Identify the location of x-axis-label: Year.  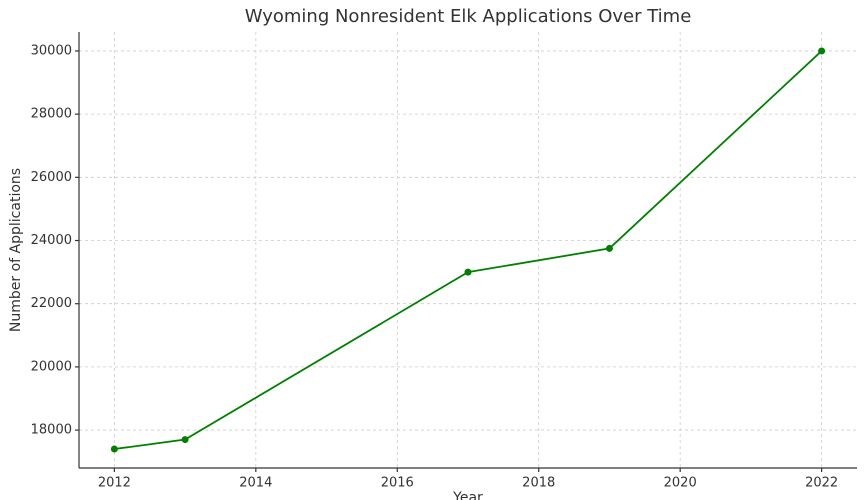
(467, 495).